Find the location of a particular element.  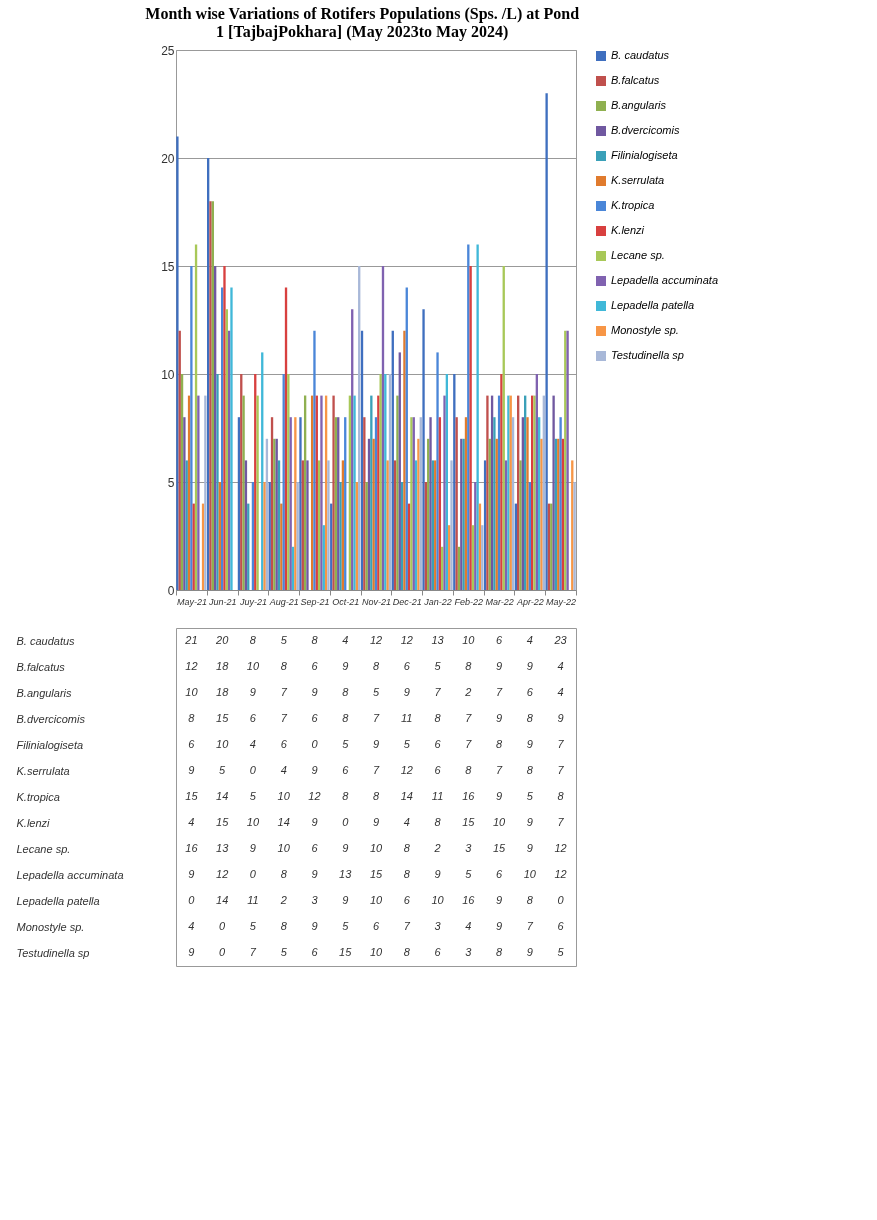

y-tick-label: 10 is located at coordinates (168, 374).